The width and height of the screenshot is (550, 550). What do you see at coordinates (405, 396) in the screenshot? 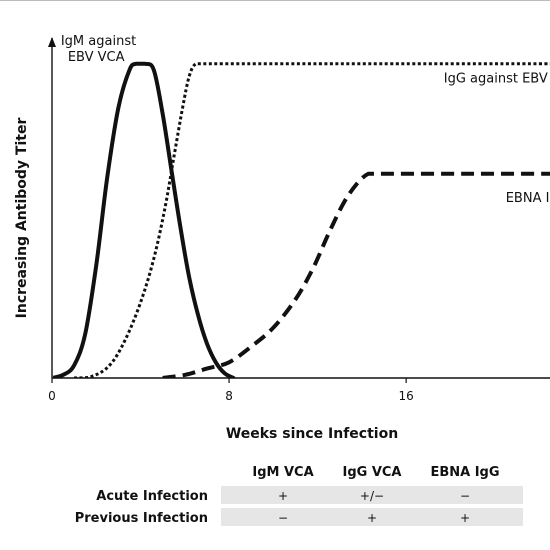
I see `x-tick-label: 16` at bounding box center [405, 396].